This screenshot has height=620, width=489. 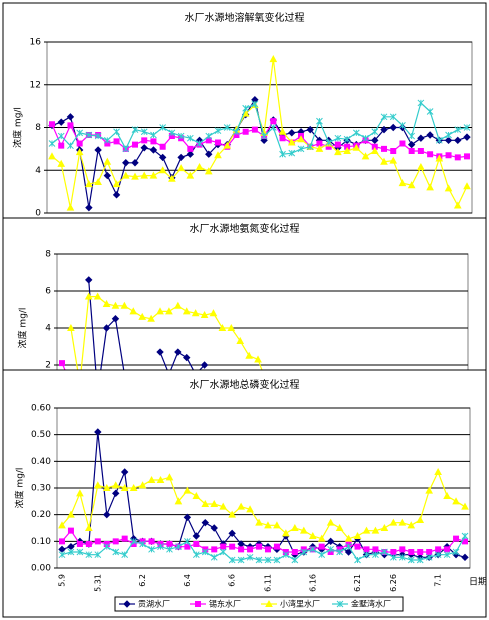 What do you see at coordinates (62, 580) in the screenshot?
I see `x-tick-label: 5.9` at bounding box center [62, 580].